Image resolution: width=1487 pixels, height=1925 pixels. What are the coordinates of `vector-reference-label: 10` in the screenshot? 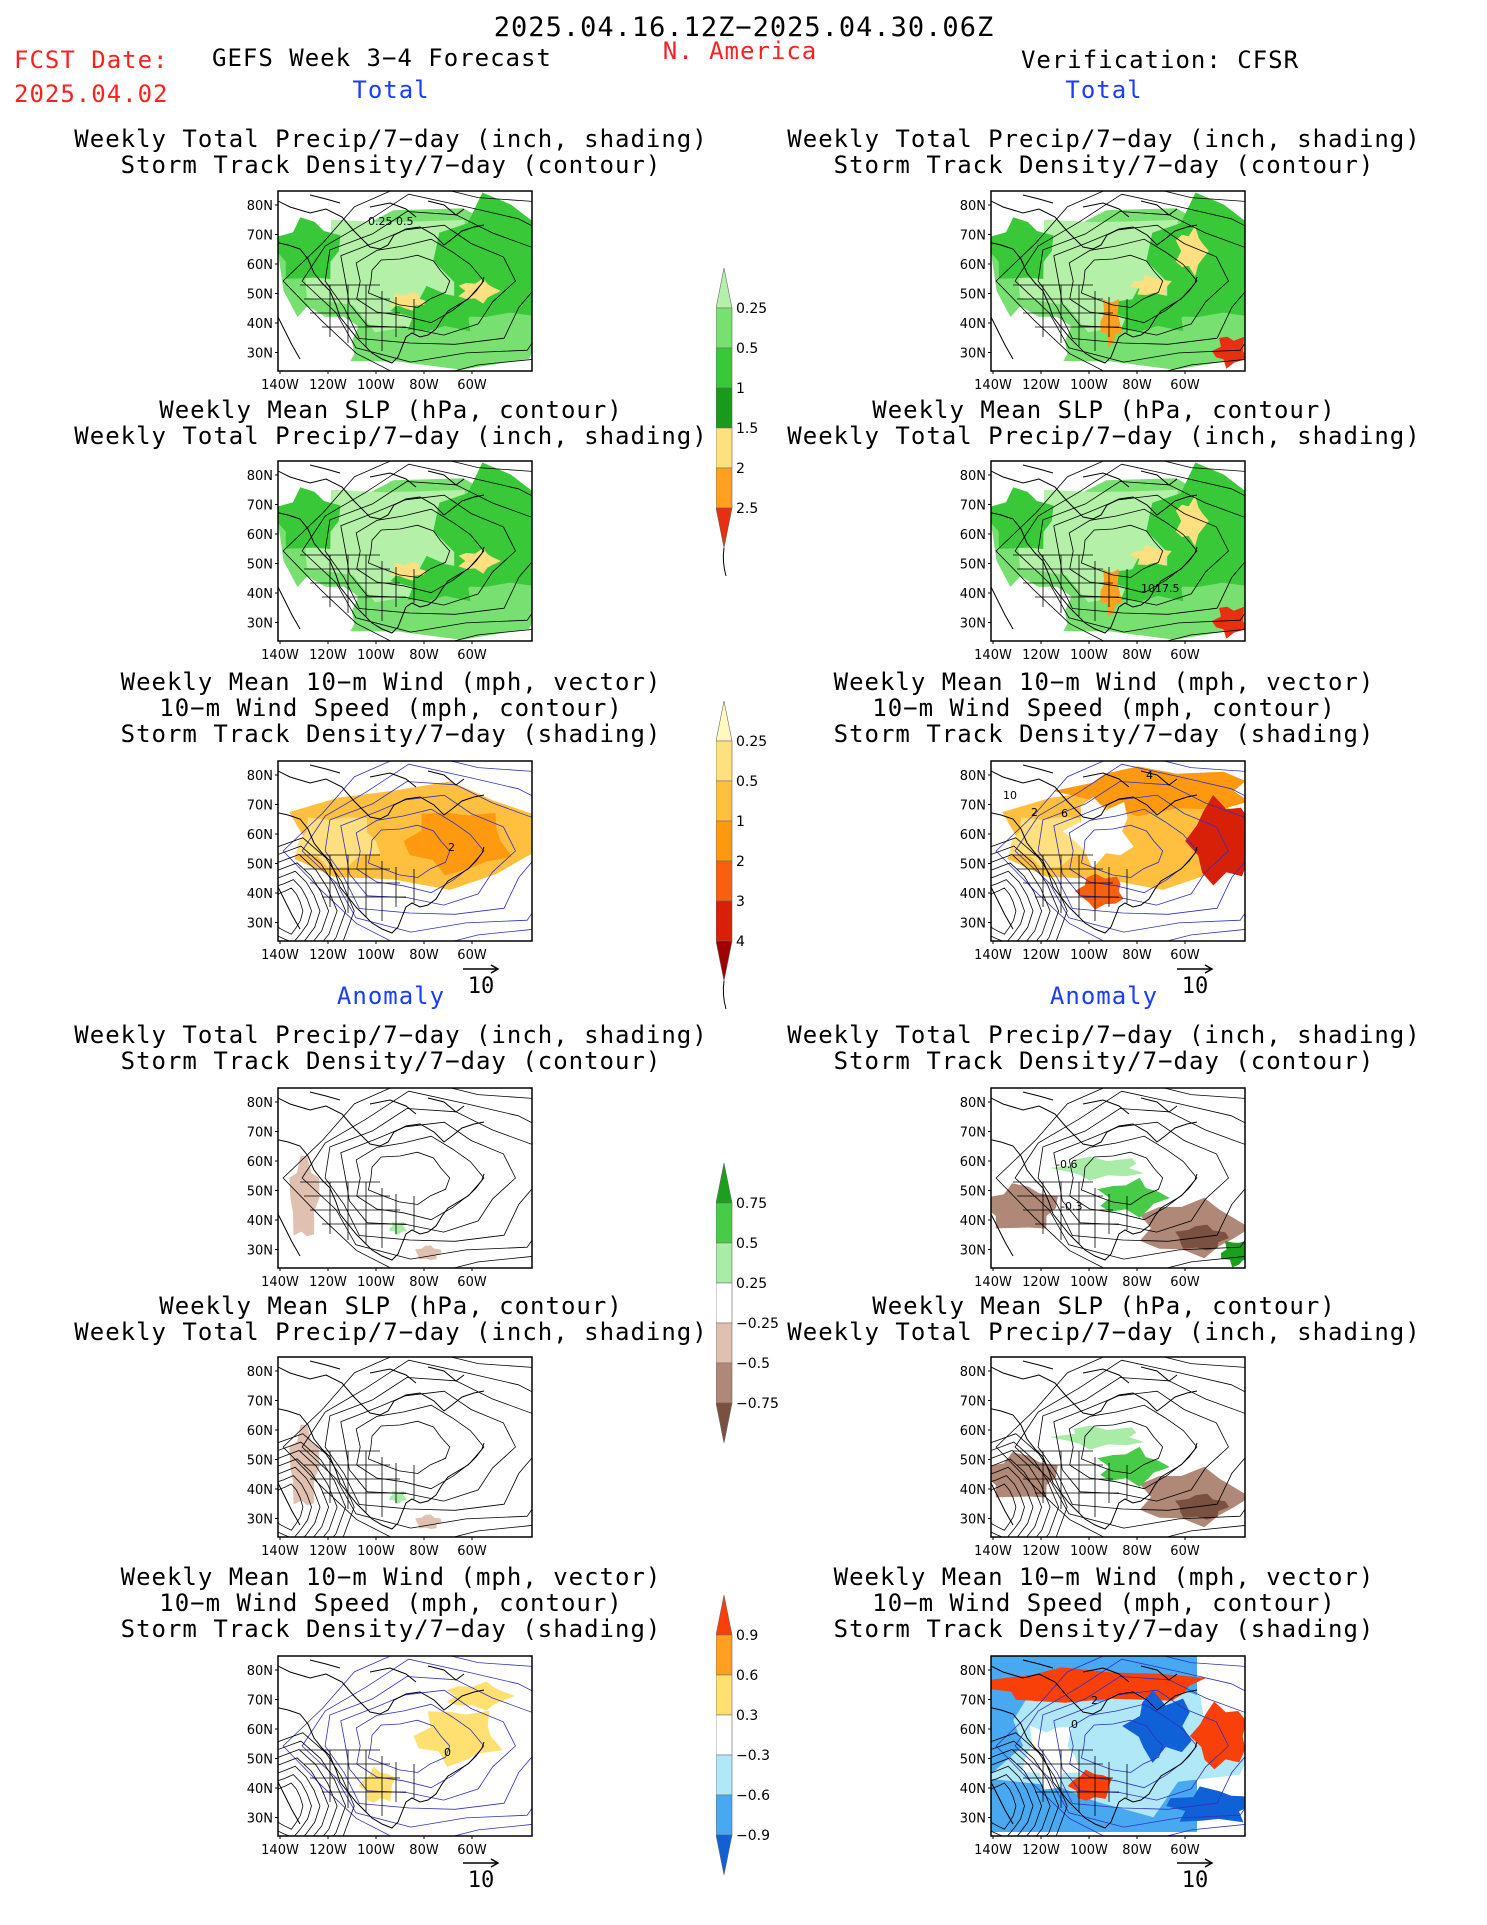 It's located at (481, 986).